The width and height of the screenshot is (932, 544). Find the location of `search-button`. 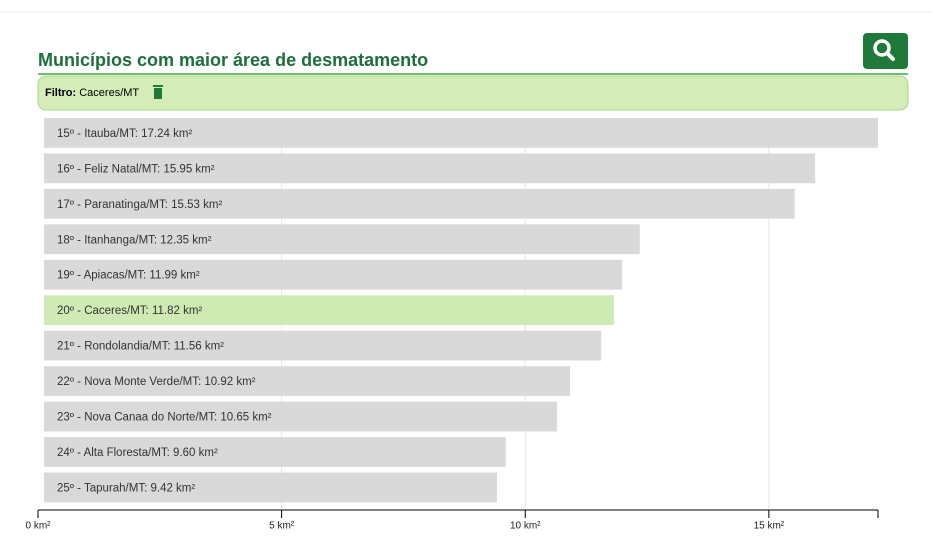

search-button is located at coordinates (885, 51).